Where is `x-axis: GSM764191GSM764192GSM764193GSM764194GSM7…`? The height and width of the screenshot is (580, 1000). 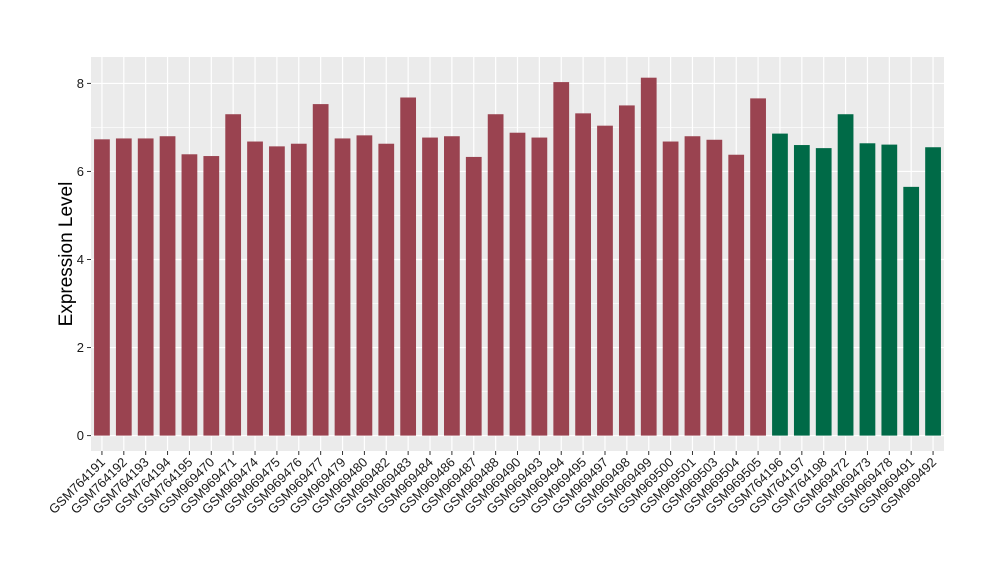
x-axis: GSM764191GSM764192GSM764193GSM764194GSM7… is located at coordinates (492, 484).